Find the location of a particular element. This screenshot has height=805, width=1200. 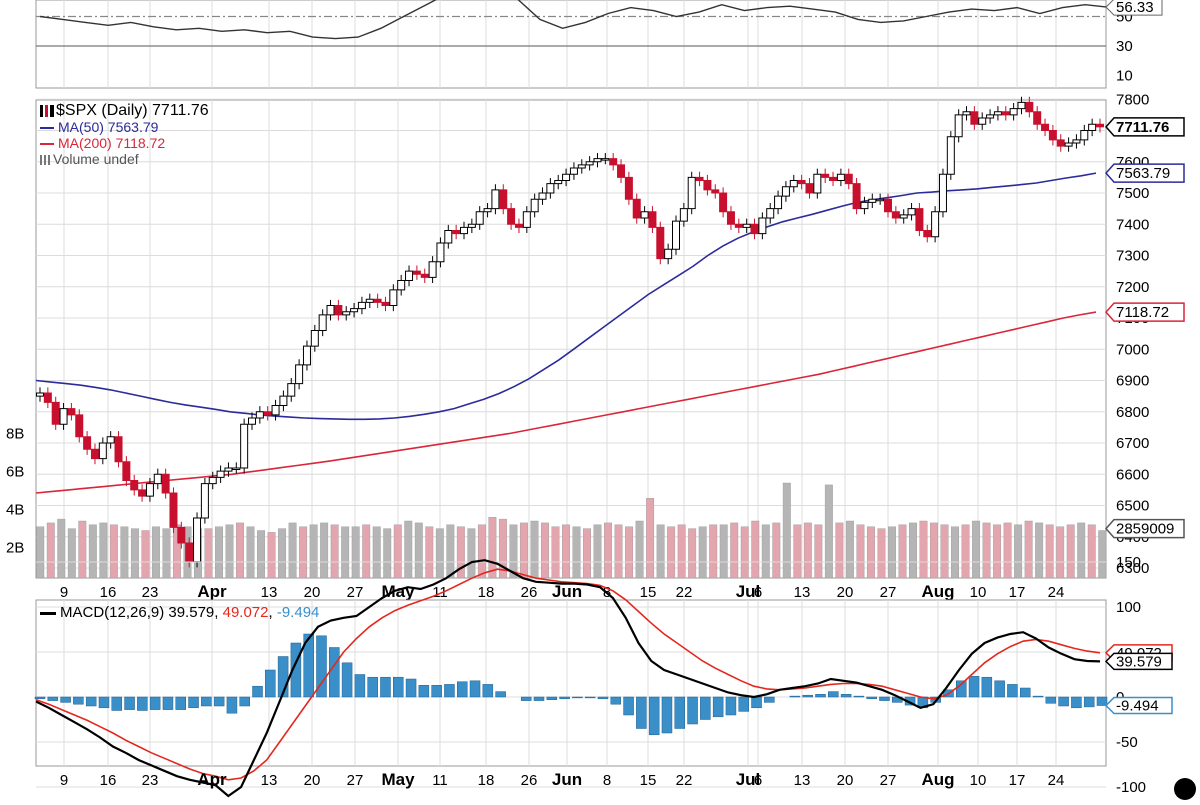

legend-ma50-value: 7563.79 is located at coordinates (133, 127).